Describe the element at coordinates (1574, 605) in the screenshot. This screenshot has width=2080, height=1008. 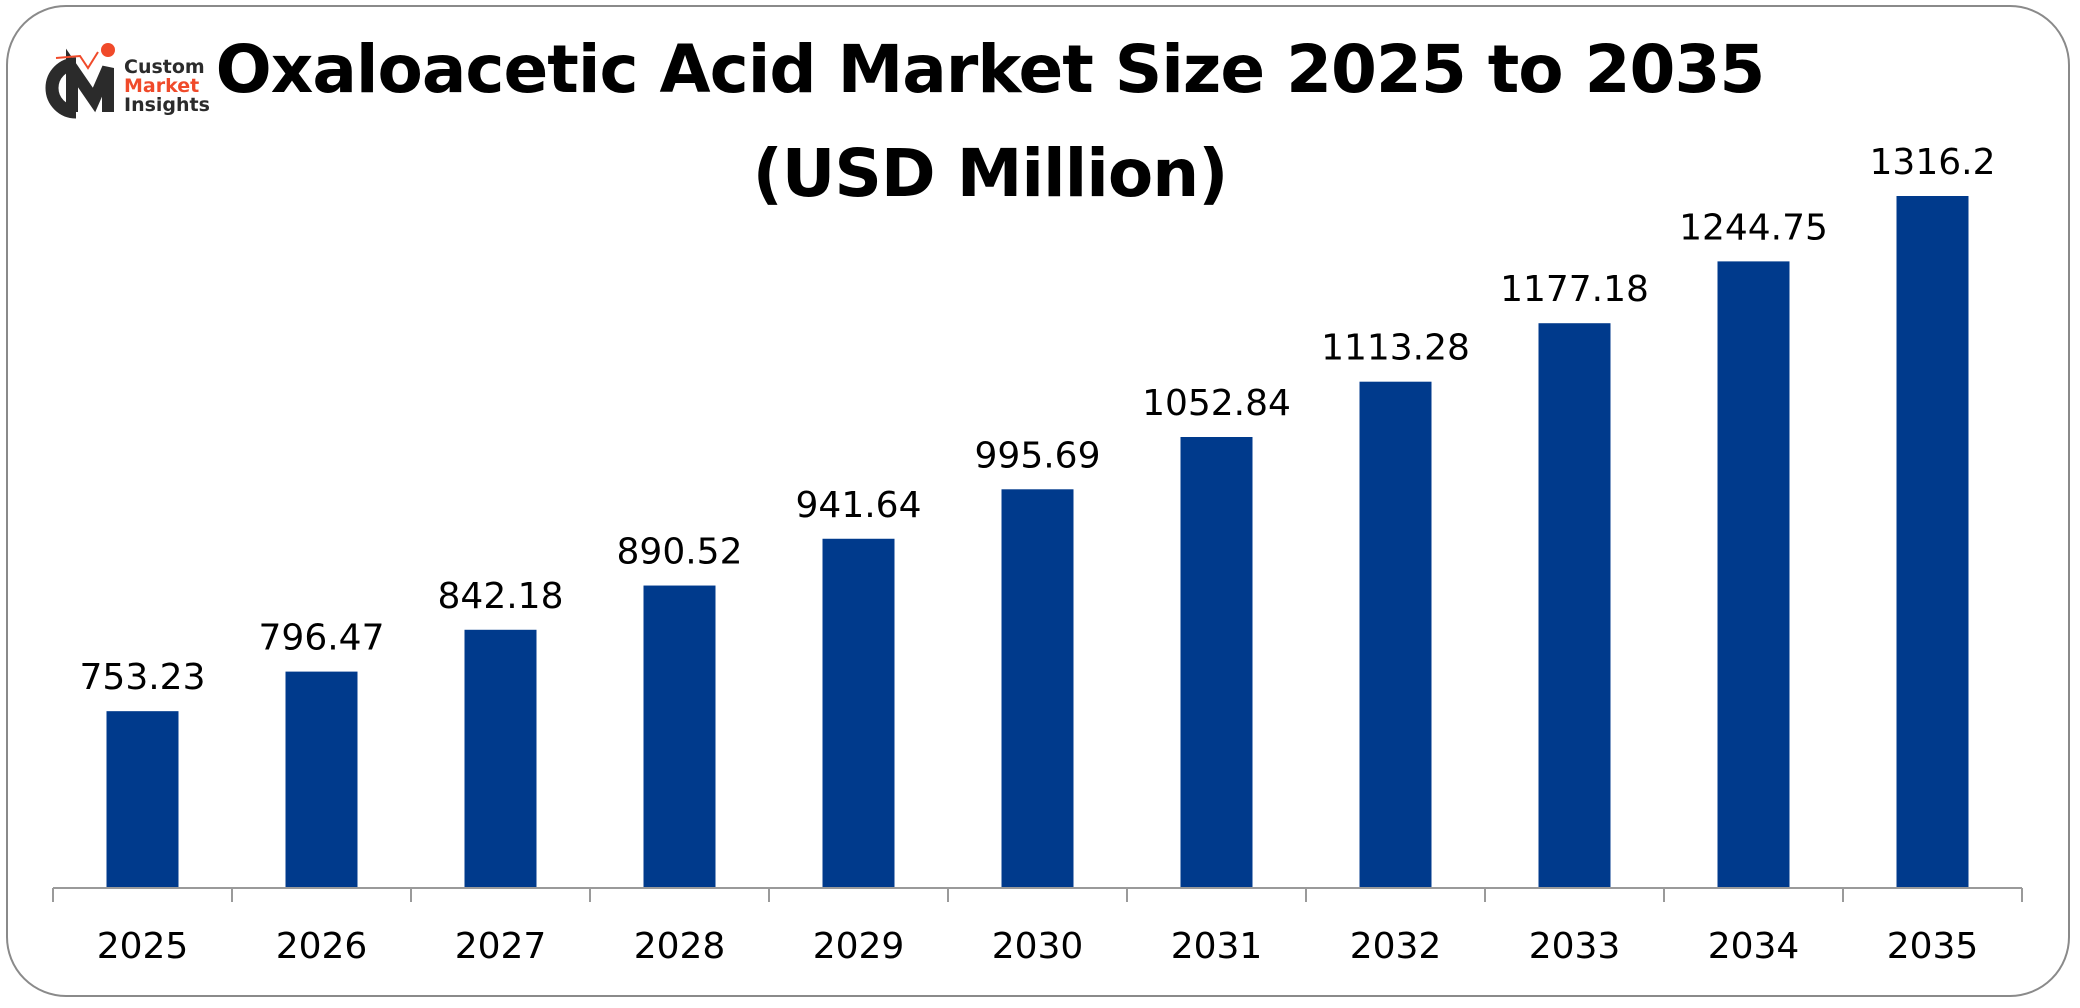
I see `bar-2033` at that location.